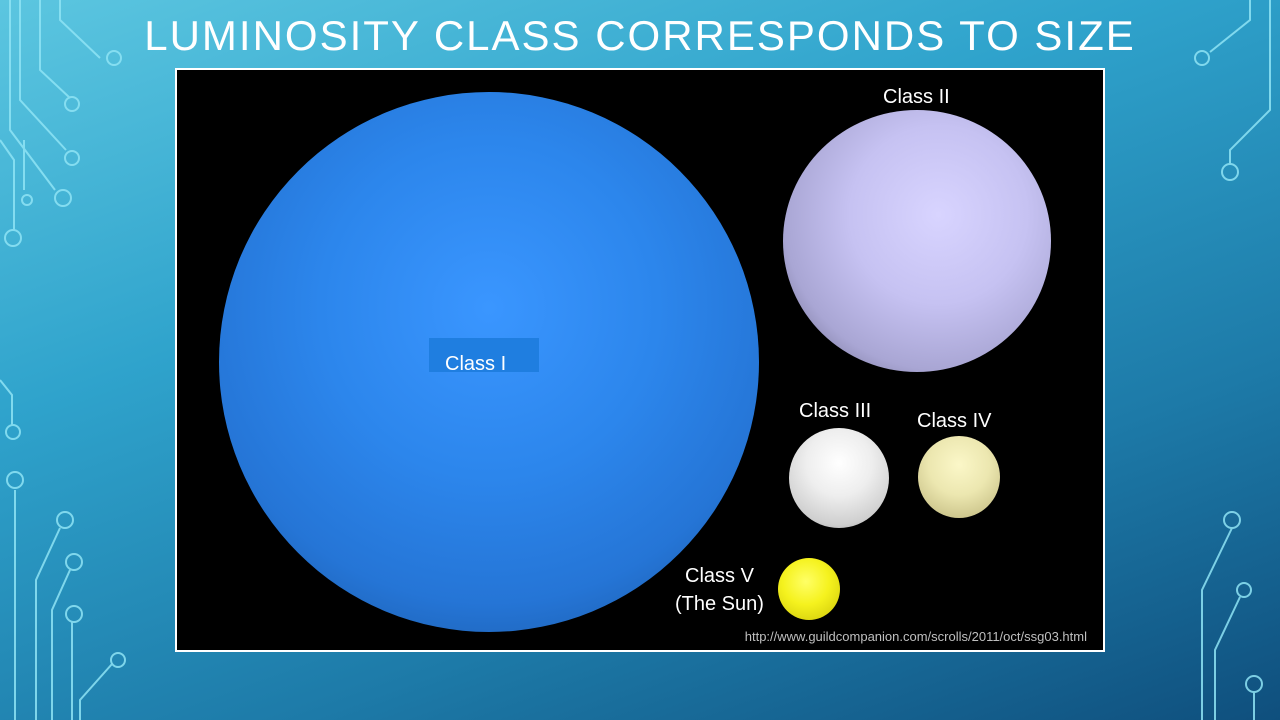  I want to click on class-v-label-line1: Class V, so click(719, 576).